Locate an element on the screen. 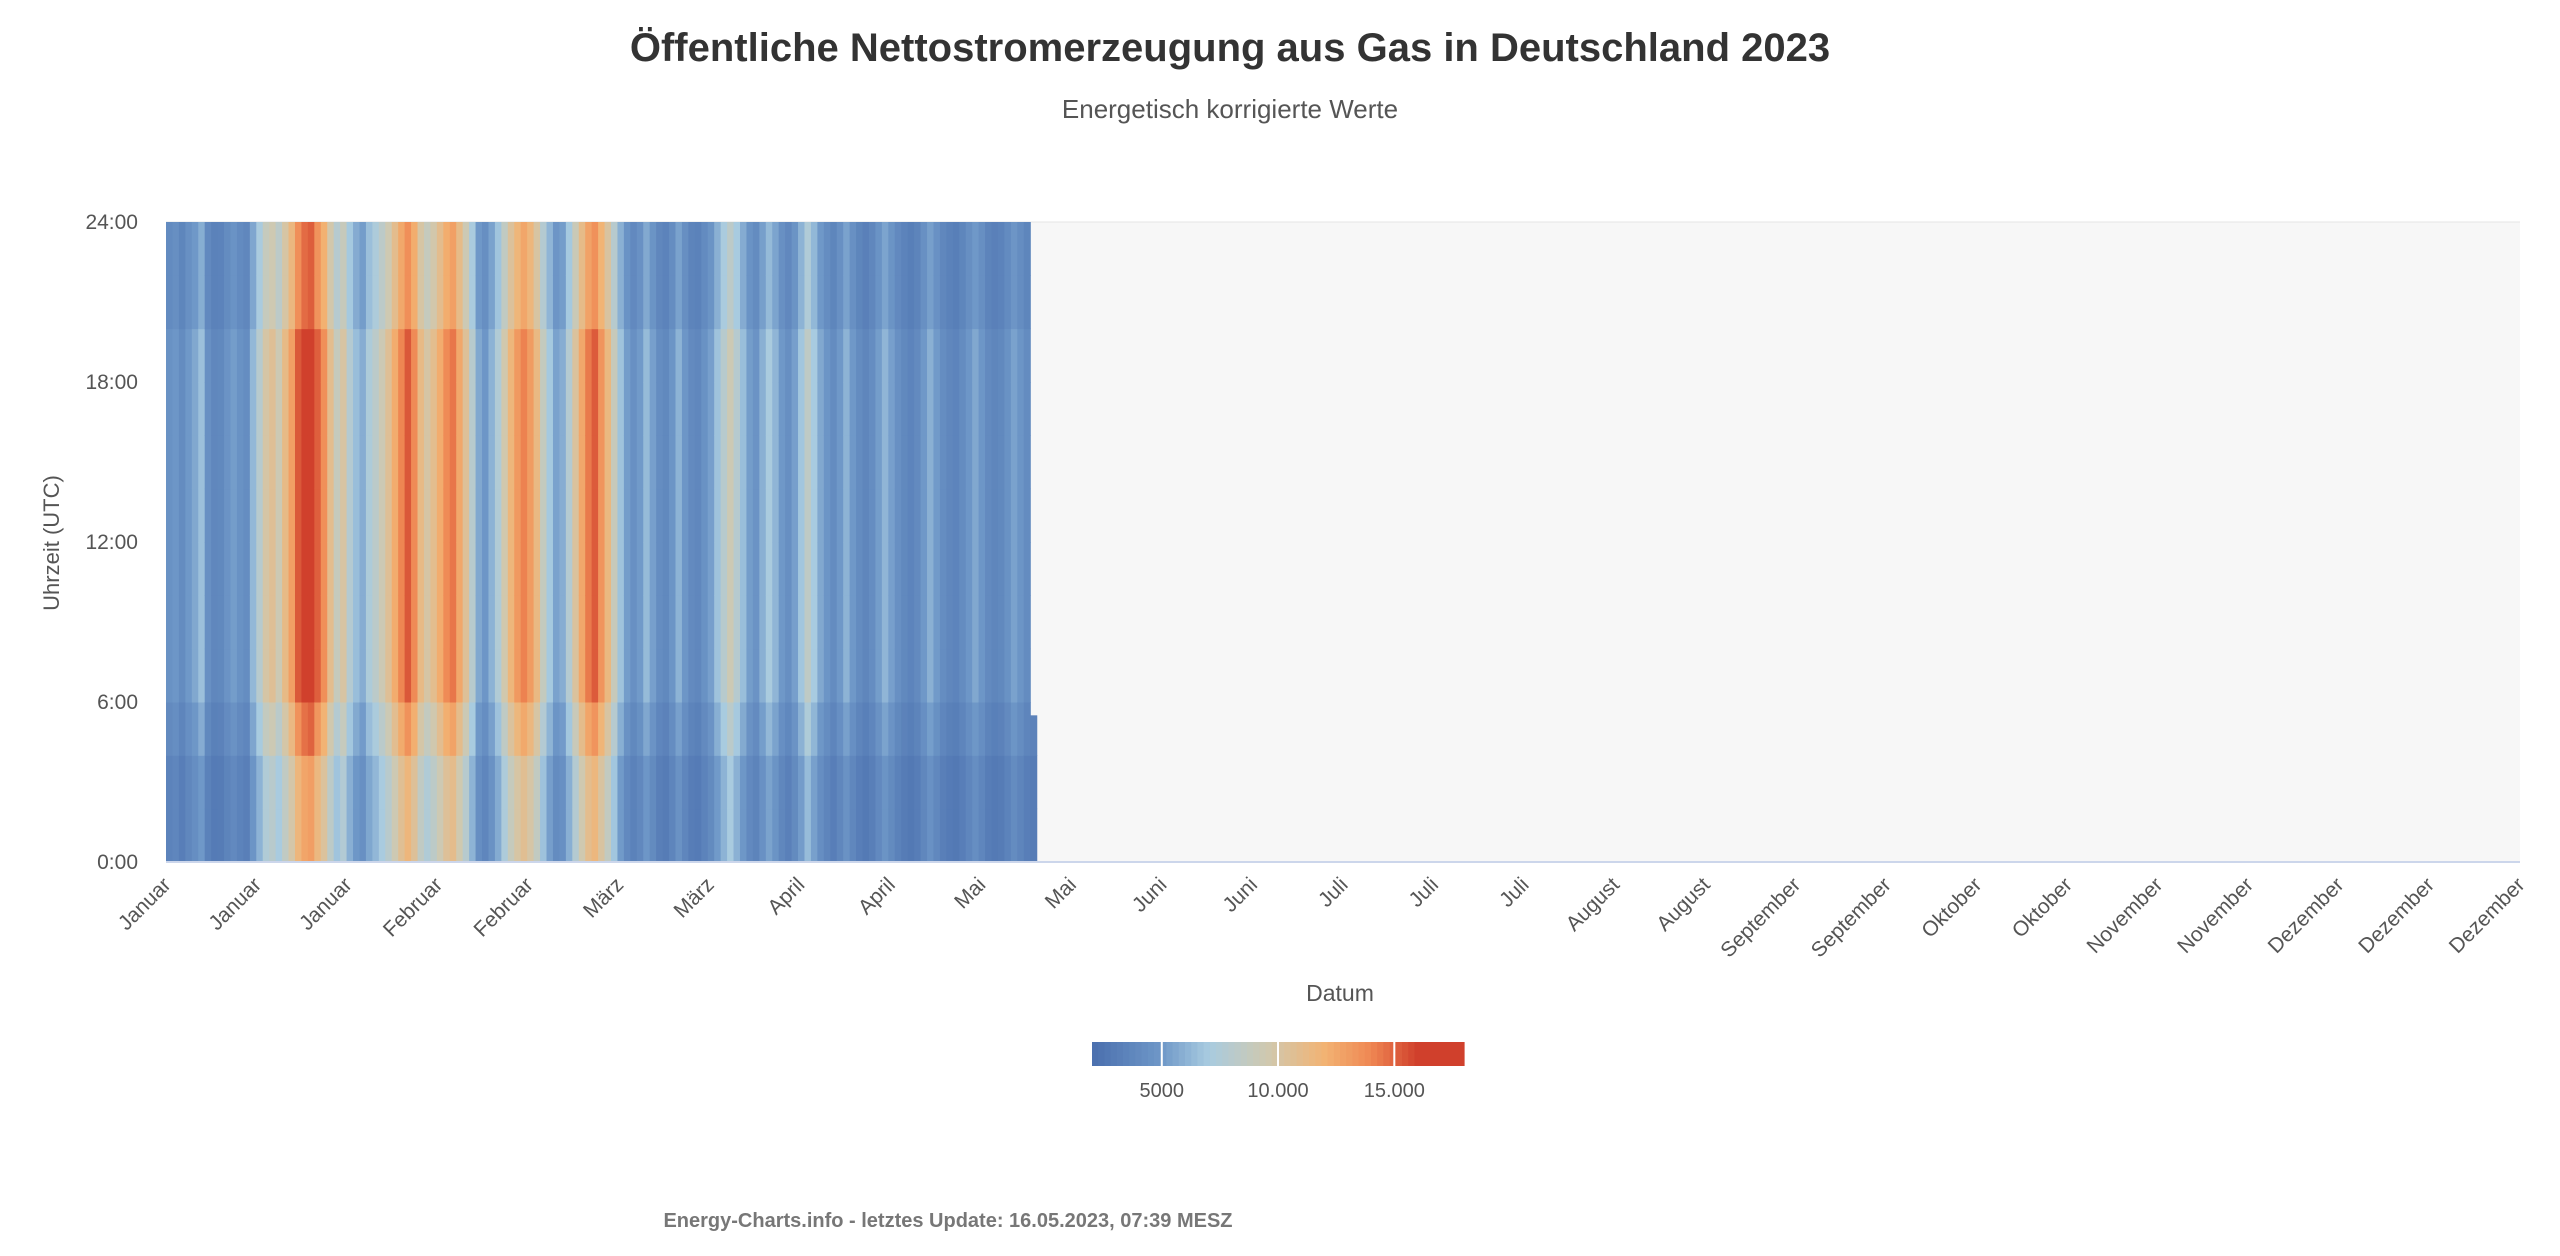 The height and width of the screenshot is (1256, 2560). x-tick-label: März is located at coordinates (693, 897).